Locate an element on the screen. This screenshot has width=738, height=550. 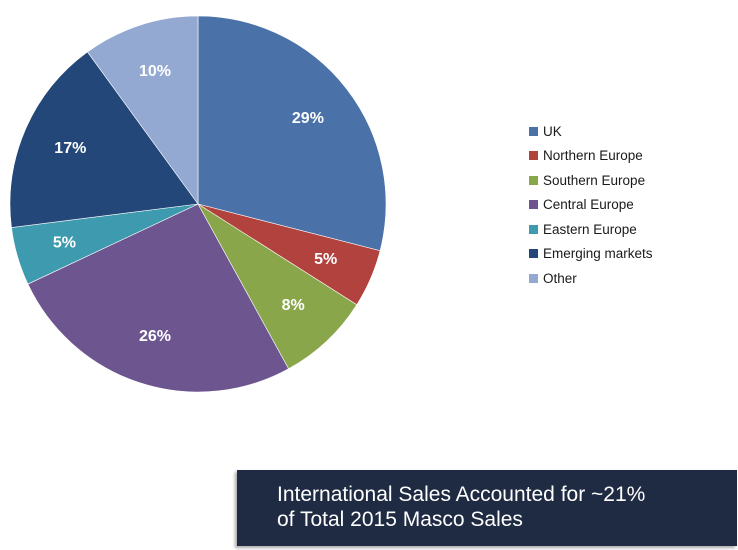
data-label-eastern-europe: 5% is located at coordinates (64, 242).